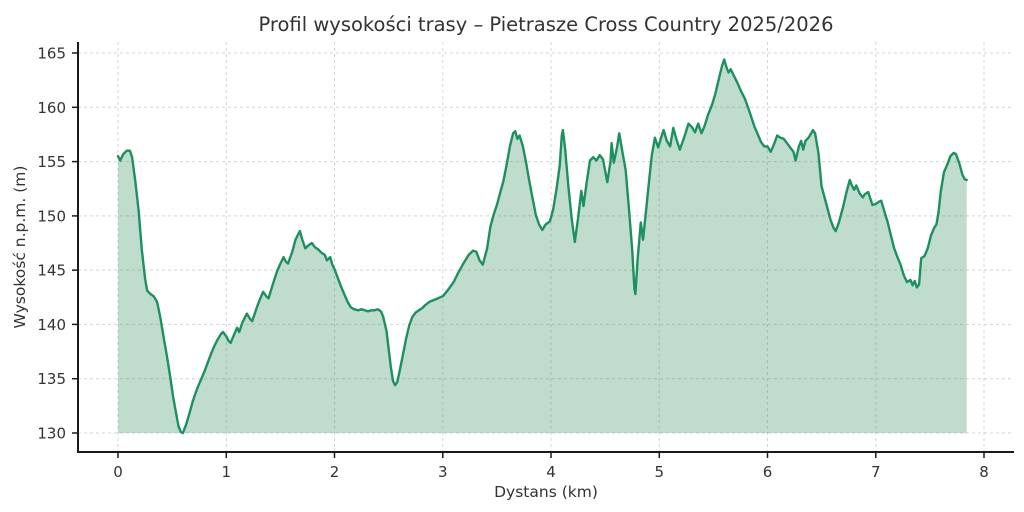  Describe the element at coordinates (51, 54) in the screenshot. I see `y-tick-label: 165` at that location.